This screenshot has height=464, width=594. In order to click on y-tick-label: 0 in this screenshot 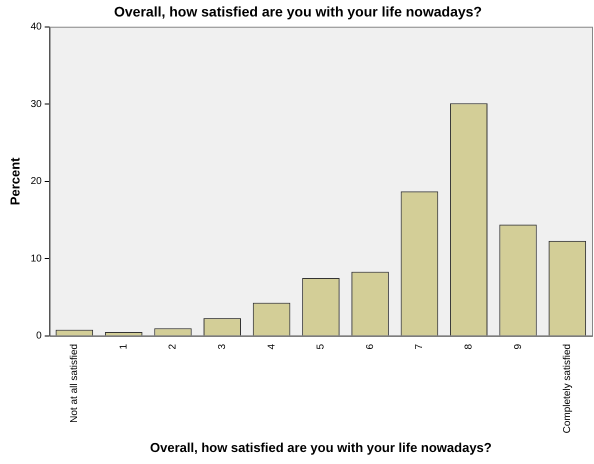, I will do `click(39, 336)`.